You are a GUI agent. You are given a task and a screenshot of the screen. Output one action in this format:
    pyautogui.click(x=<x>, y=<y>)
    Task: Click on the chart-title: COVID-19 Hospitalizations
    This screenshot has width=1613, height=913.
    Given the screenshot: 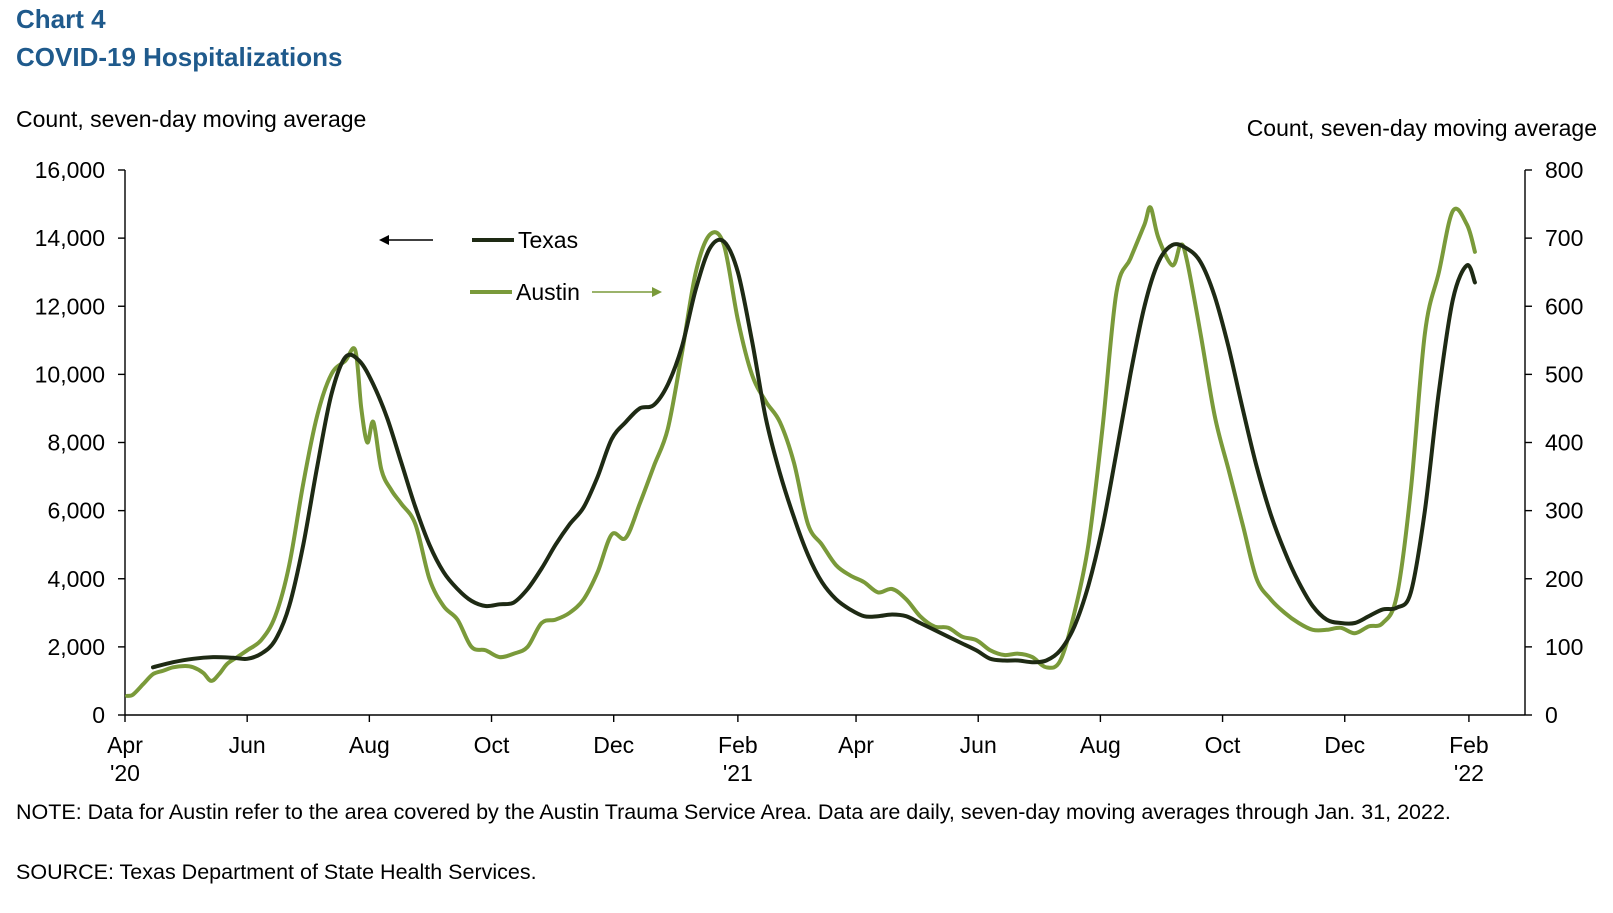 What is the action you would take?
    pyautogui.click(x=179, y=57)
    